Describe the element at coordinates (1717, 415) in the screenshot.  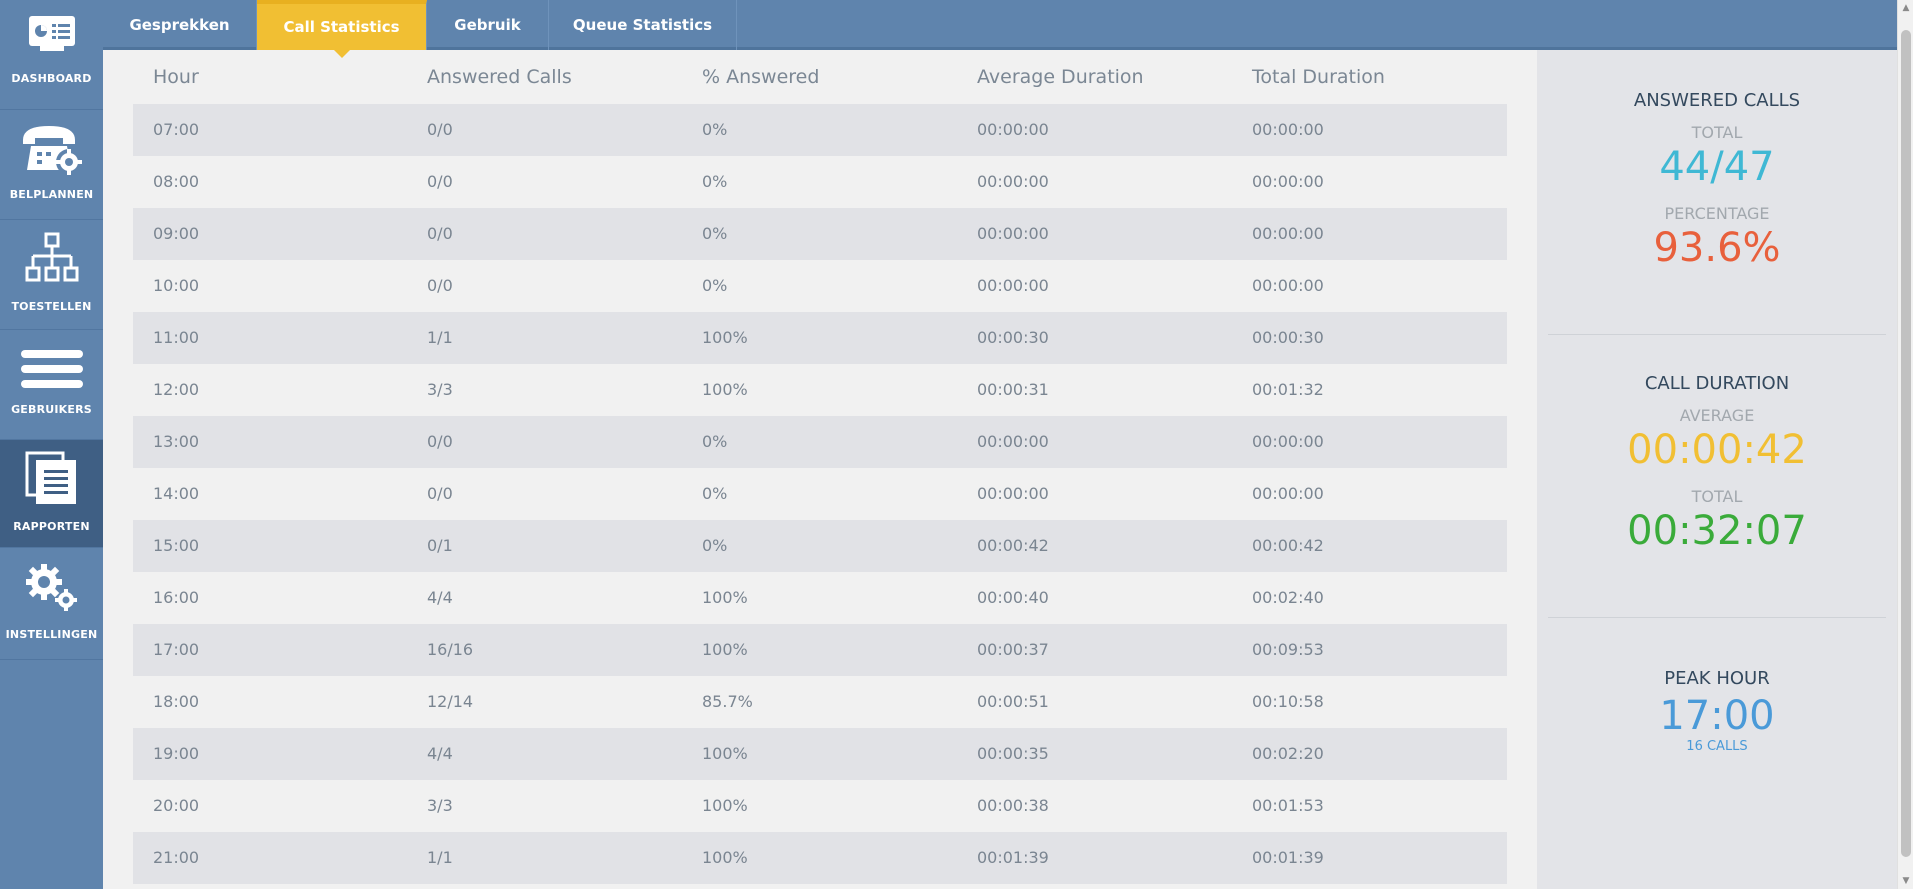
I see `duration-average-label: AVERAGE` at that location.